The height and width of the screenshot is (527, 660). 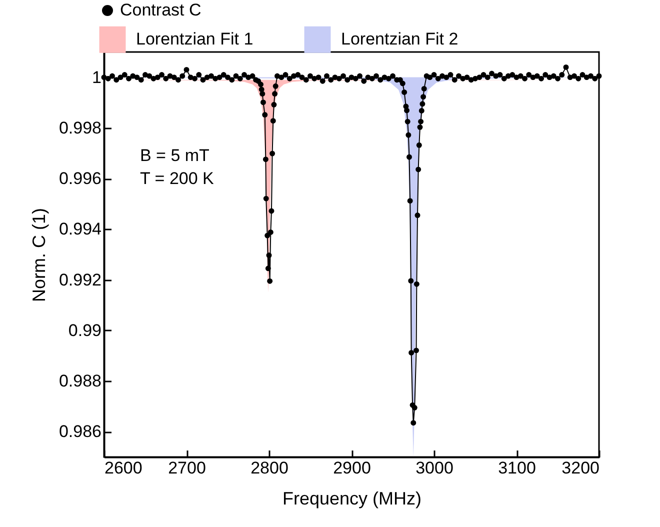 What do you see at coordinates (80, 432) in the screenshot?
I see `y-tick-label: 0.986` at bounding box center [80, 432].